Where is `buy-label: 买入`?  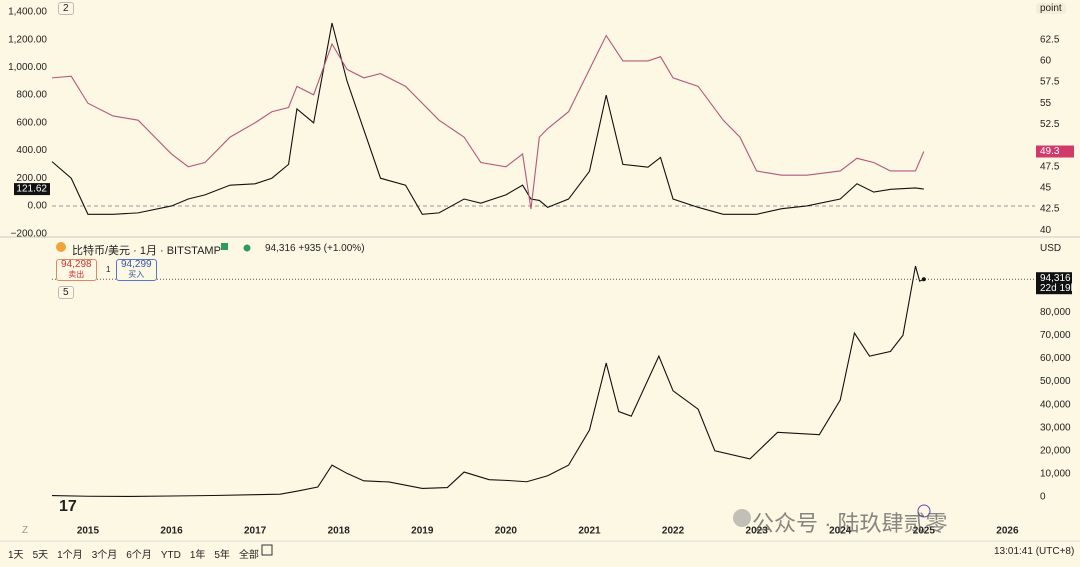 buy-label: 买入 is located at coordinates (136, 274).